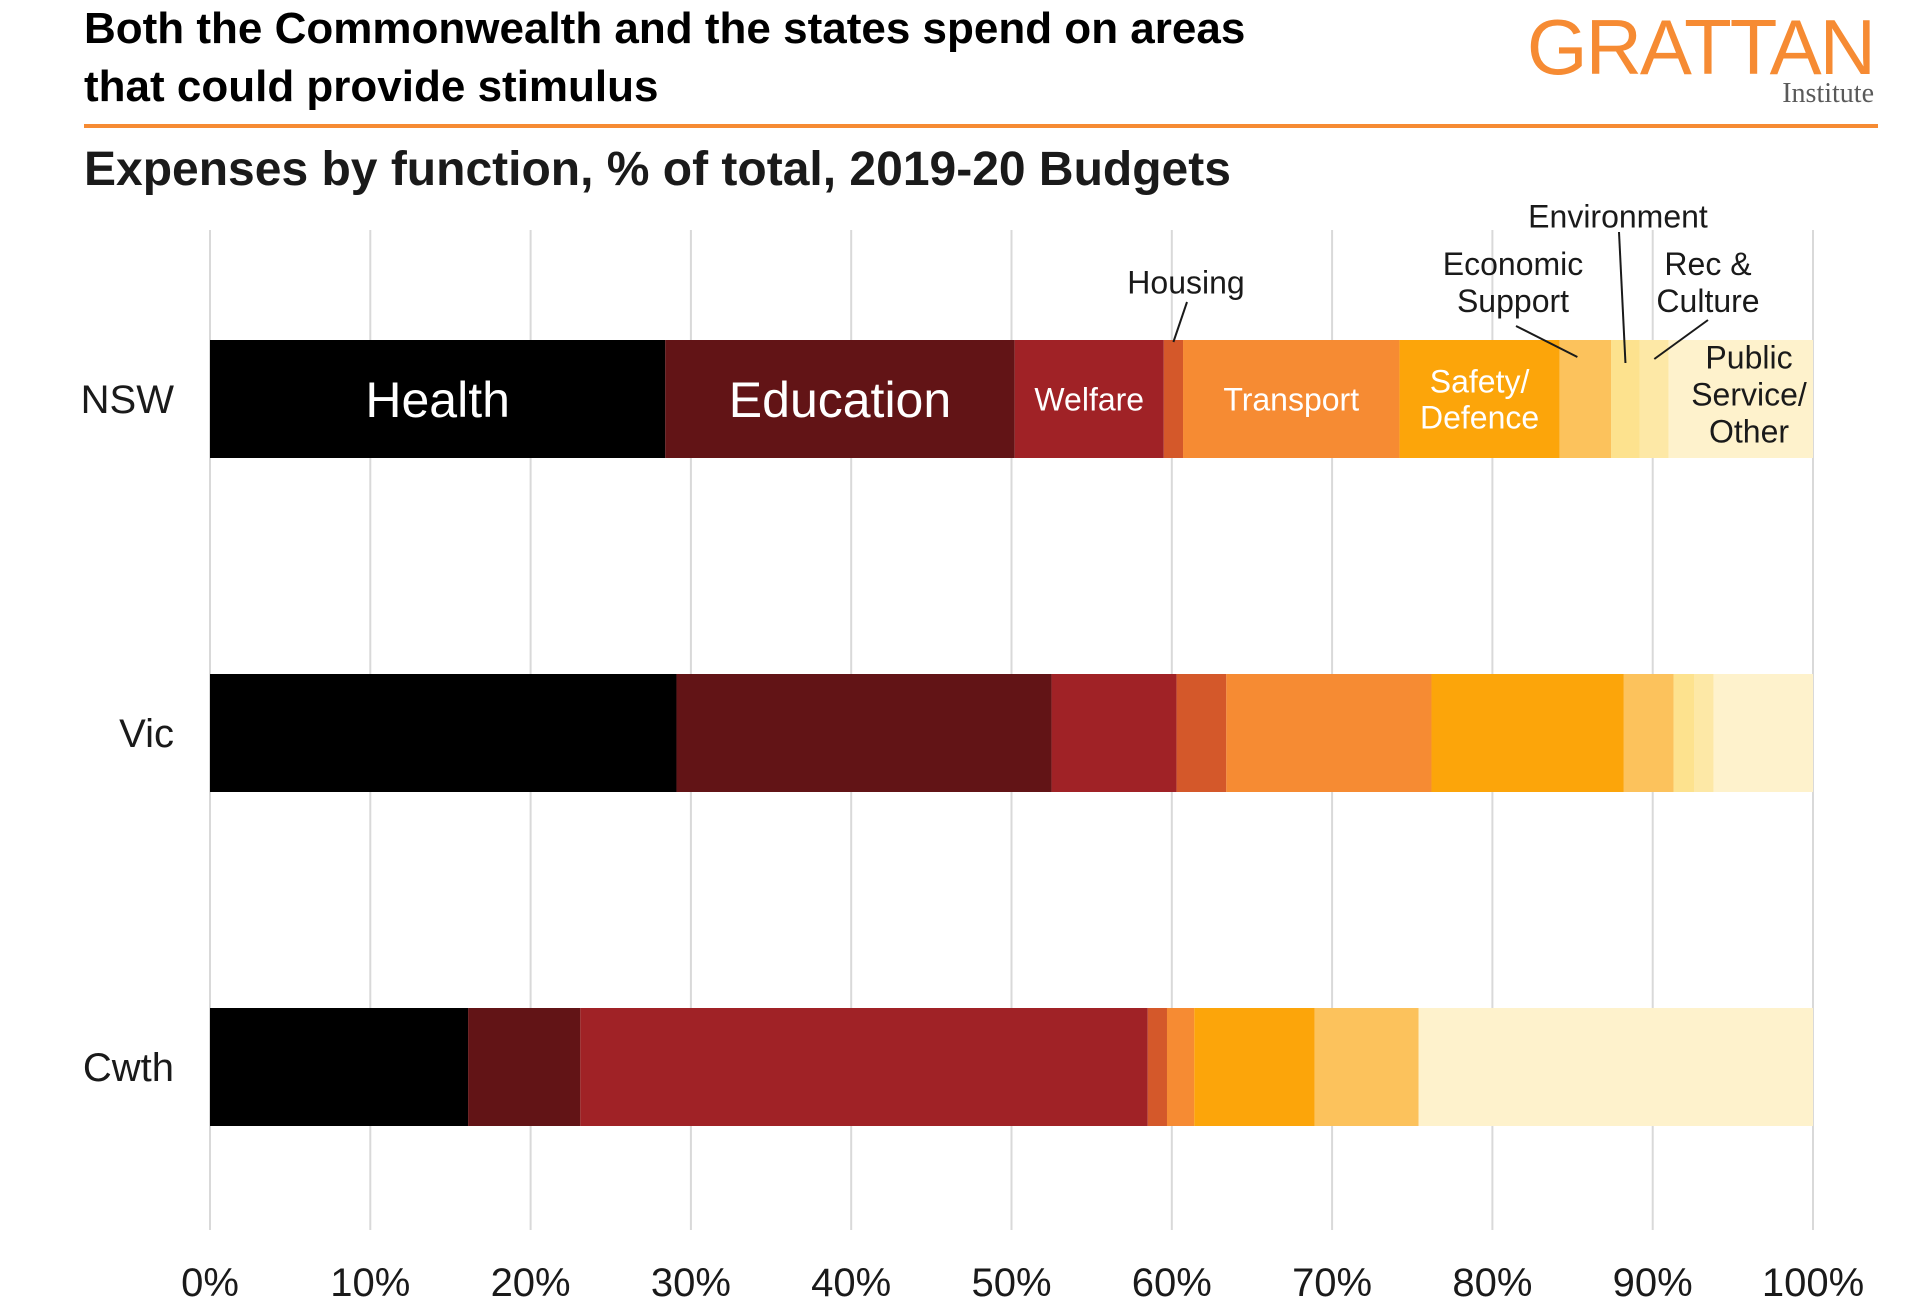 The image size is (1920, 1306). What do you see at coordinates (1157, 1067) in the screenshot?
I see `bar-cwth-housing` at bounding box center [1157, 1067].